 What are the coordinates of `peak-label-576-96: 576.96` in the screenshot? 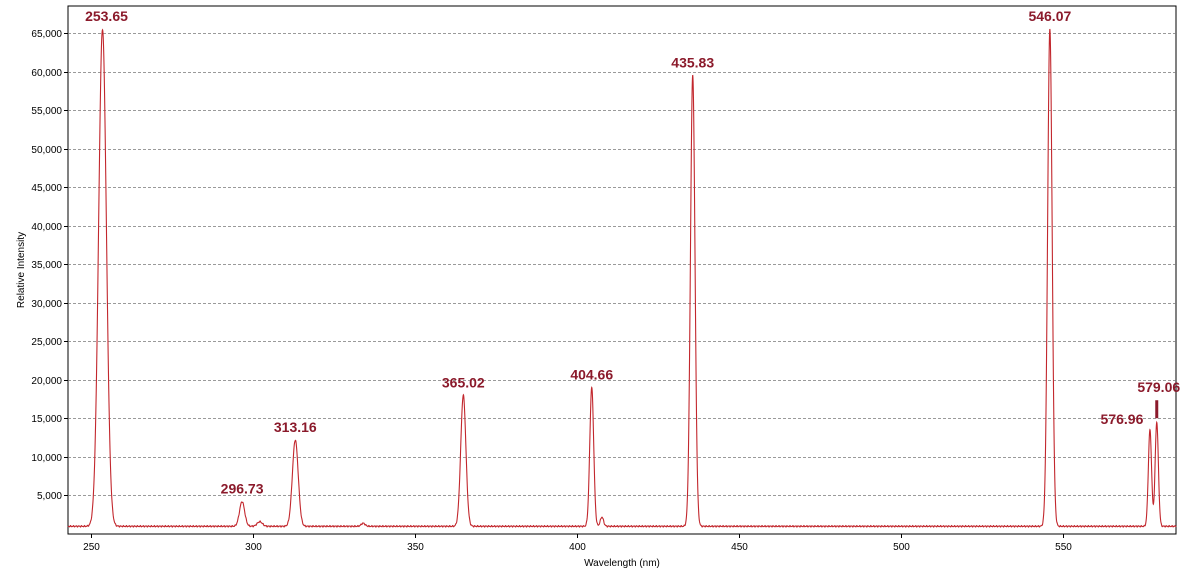 It's located at (1122, 419).